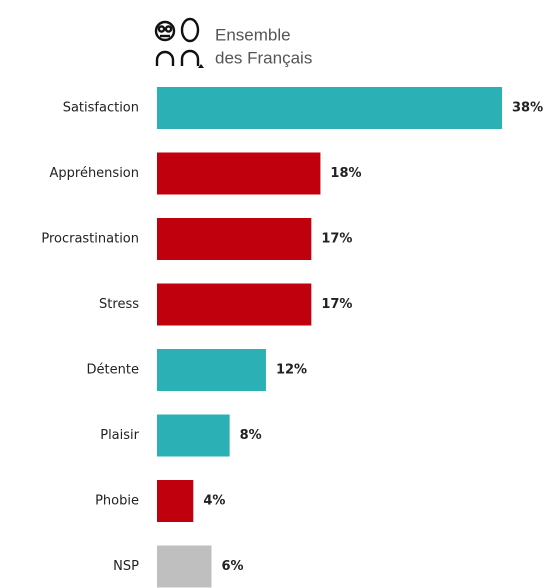 This screenshot has height=588, width=547. I want to click on category-label: Phobie, so click(117, 501).